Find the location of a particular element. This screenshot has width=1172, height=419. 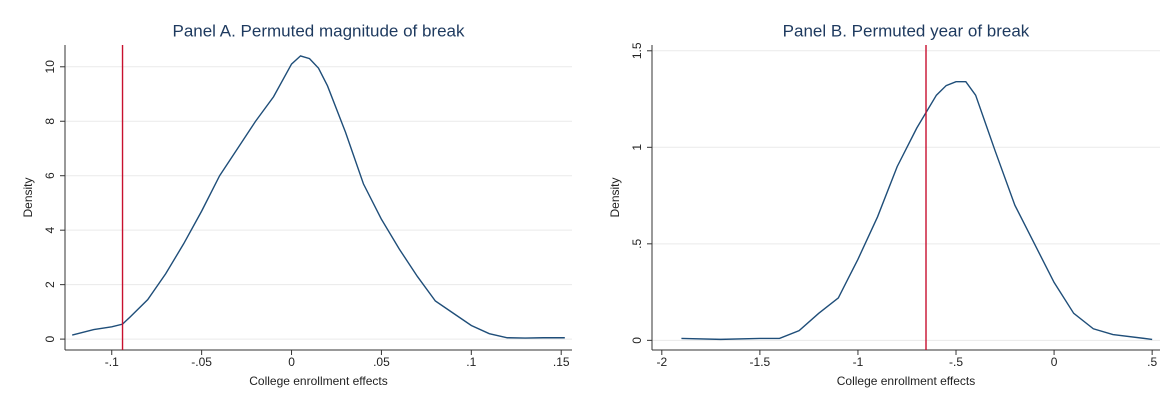

x-tick-label: -1.5 is located at coordinates (760, 362).